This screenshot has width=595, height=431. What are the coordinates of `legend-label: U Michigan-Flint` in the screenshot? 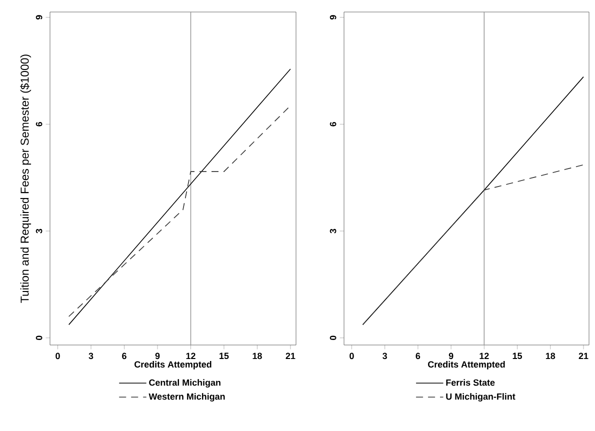 It's located at (481, 397).